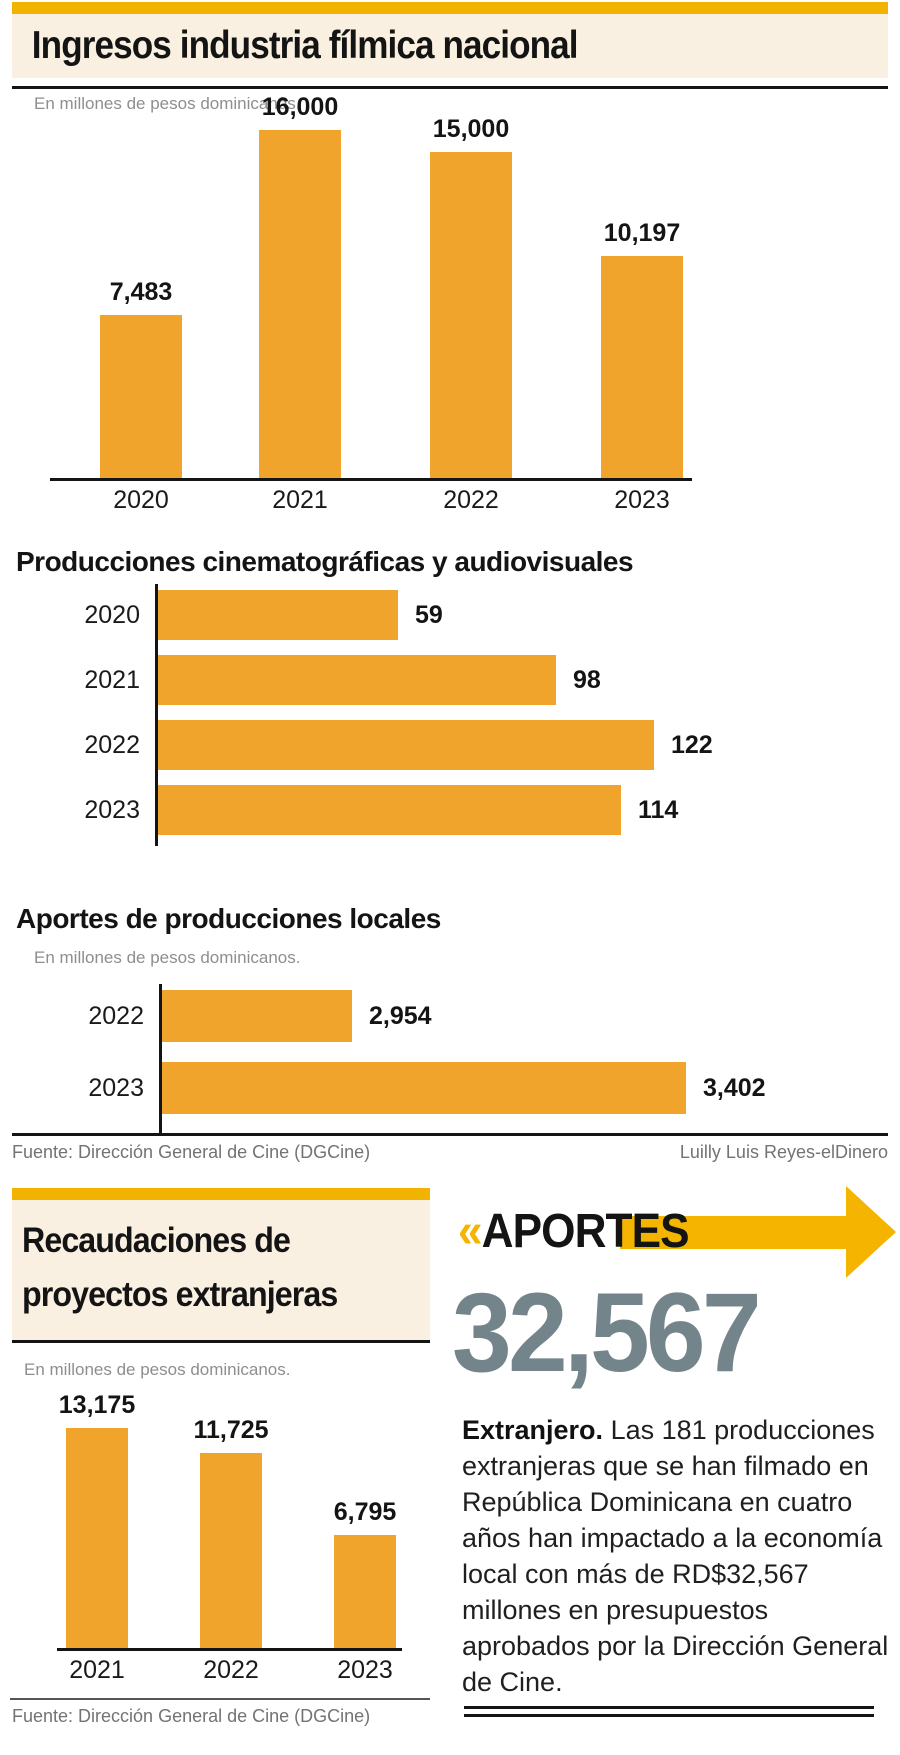 The height and width of the screenshot is (1755, 900). Describe the element at coordinates (734, 1088) in the screenshot. I see `bar-value-label: 3,402` at that location.